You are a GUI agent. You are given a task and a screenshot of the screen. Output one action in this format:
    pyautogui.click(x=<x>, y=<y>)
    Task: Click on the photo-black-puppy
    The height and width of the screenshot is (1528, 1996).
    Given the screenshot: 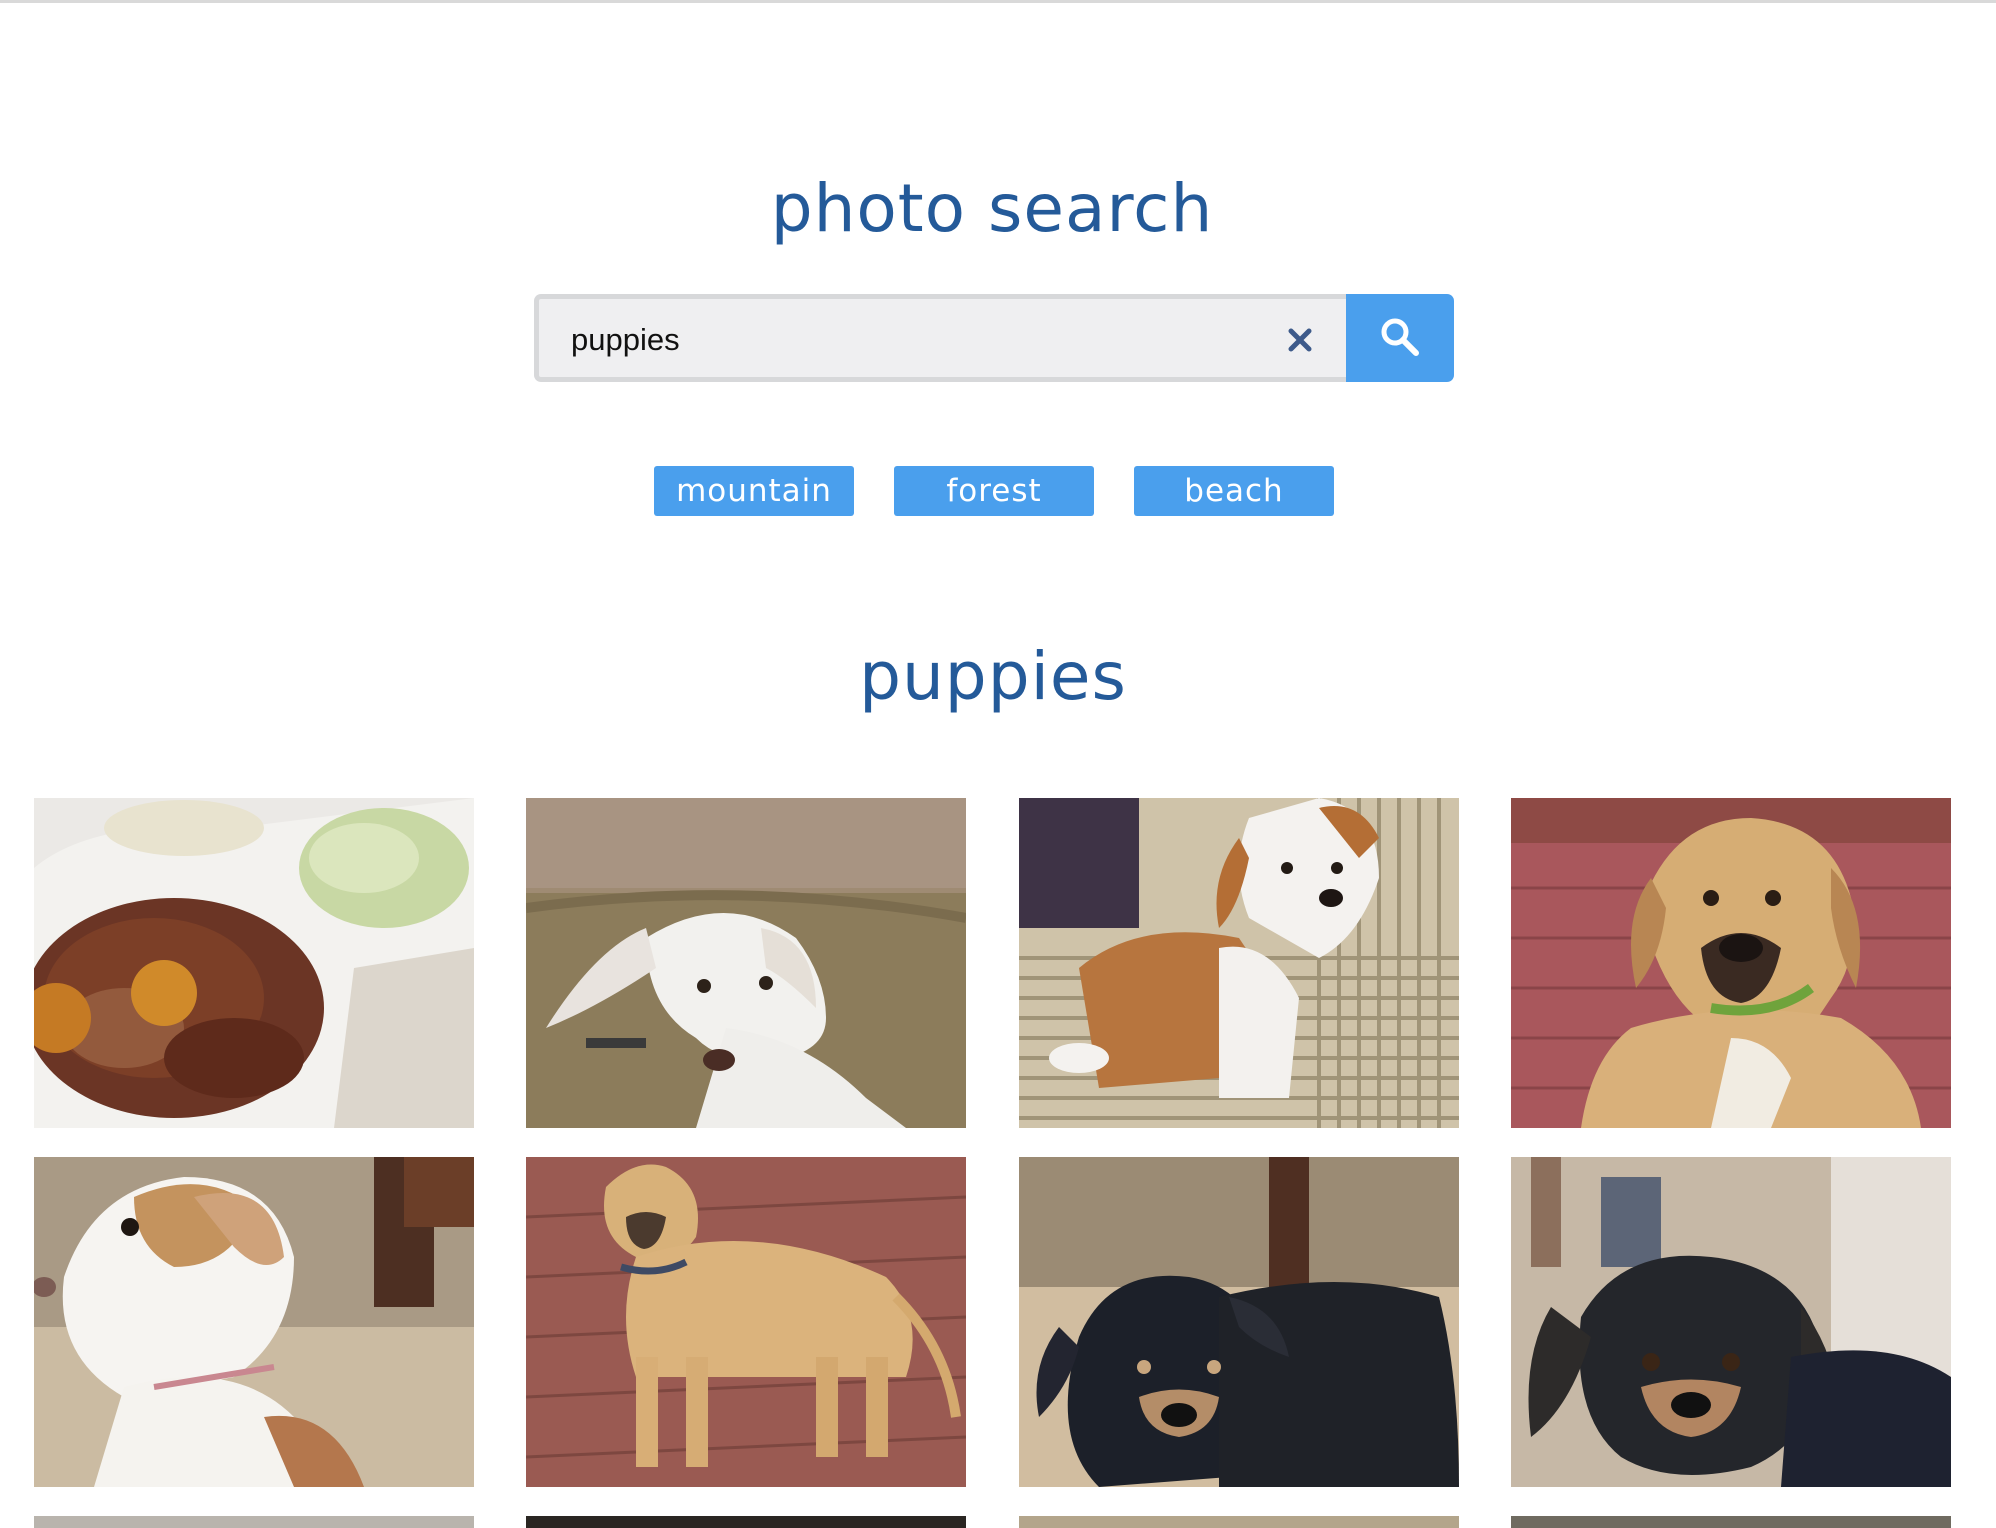 What is the action you would take?
    pyautogui.click(x=1239, y=1322)
    